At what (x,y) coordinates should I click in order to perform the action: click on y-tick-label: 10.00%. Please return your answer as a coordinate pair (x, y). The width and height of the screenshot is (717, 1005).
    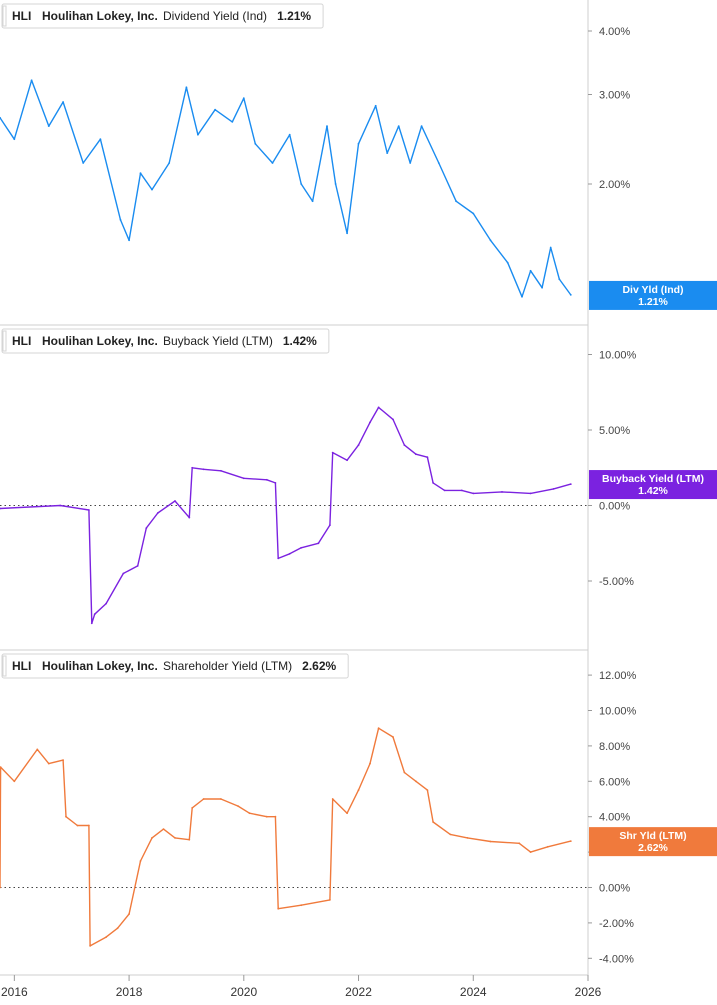
    Looking at the image, I should click on (618, 712).